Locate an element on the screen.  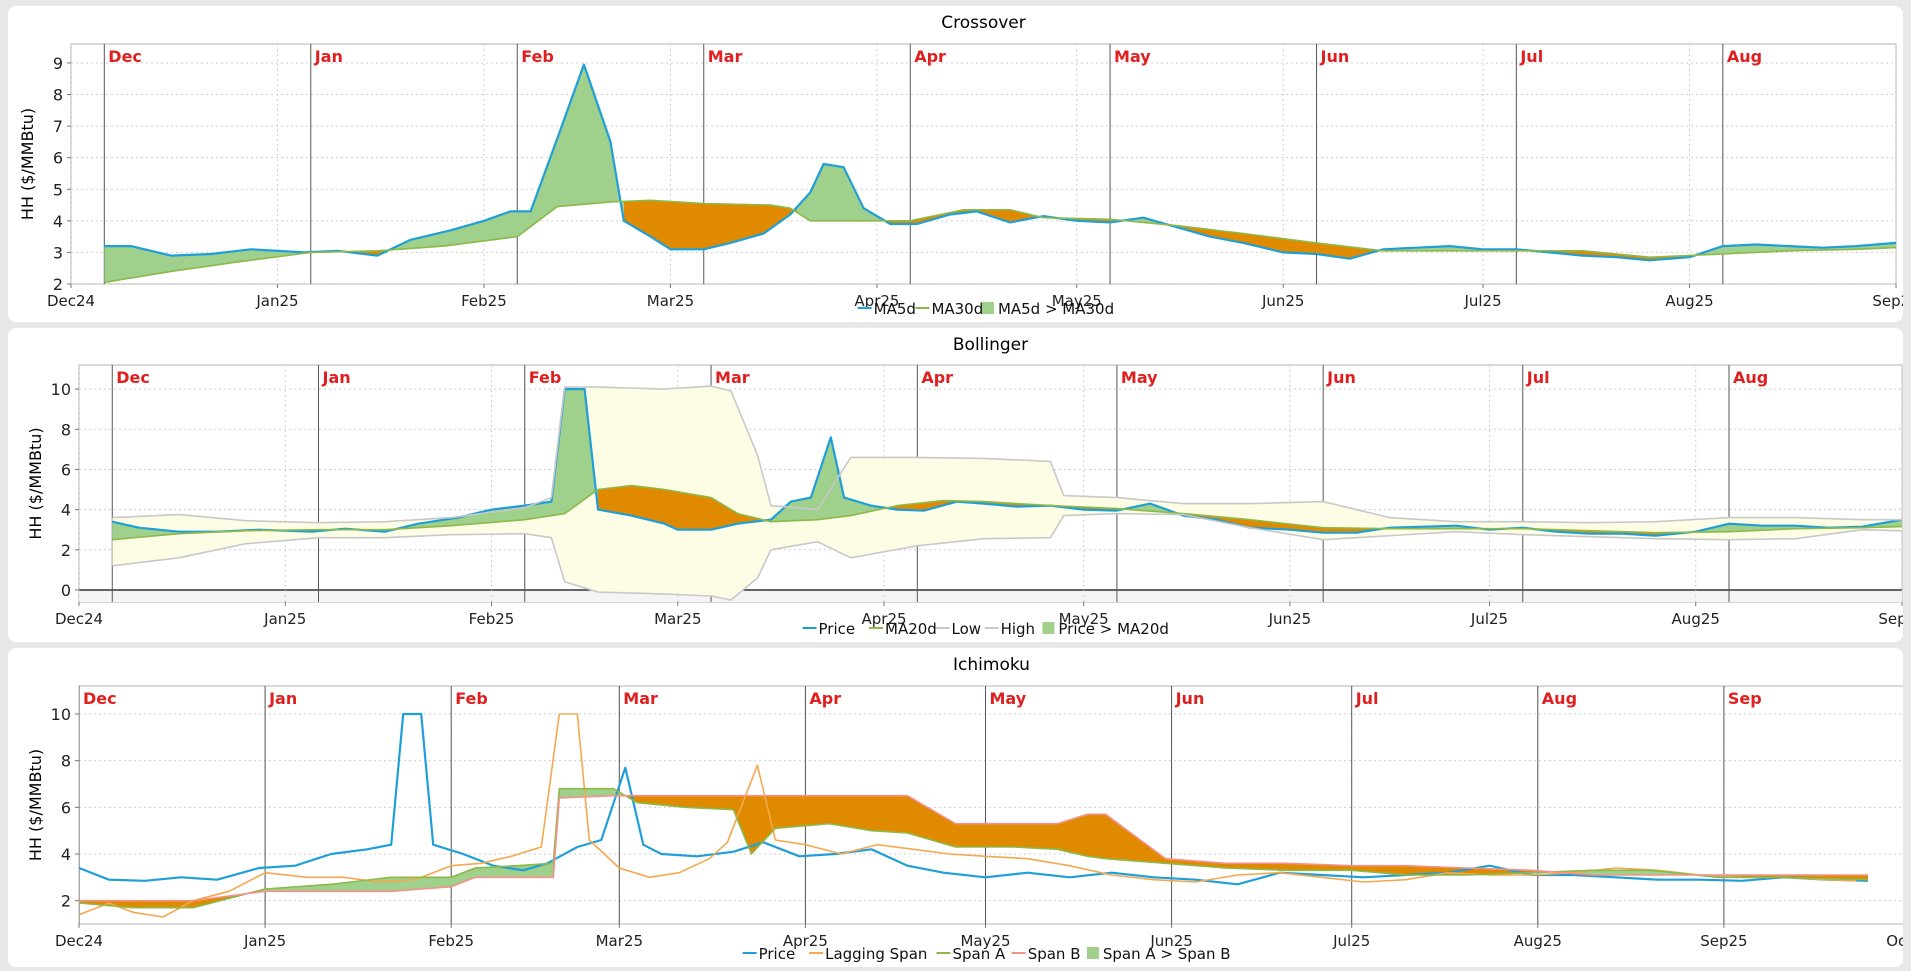
chart-title: Bollinger is located at coordinates (990, 345).